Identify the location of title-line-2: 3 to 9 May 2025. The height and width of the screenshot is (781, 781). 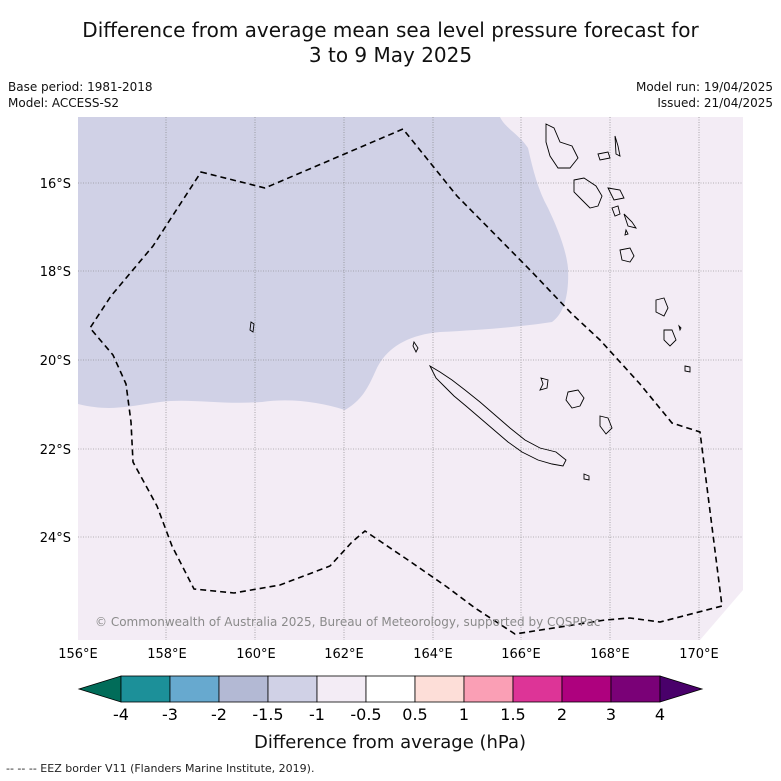
(390, 55).